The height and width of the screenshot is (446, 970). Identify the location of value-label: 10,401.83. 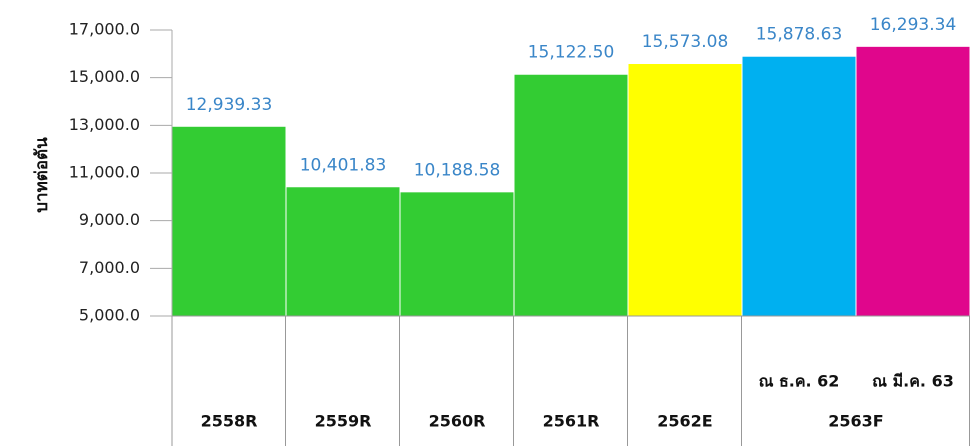
(343, 165).